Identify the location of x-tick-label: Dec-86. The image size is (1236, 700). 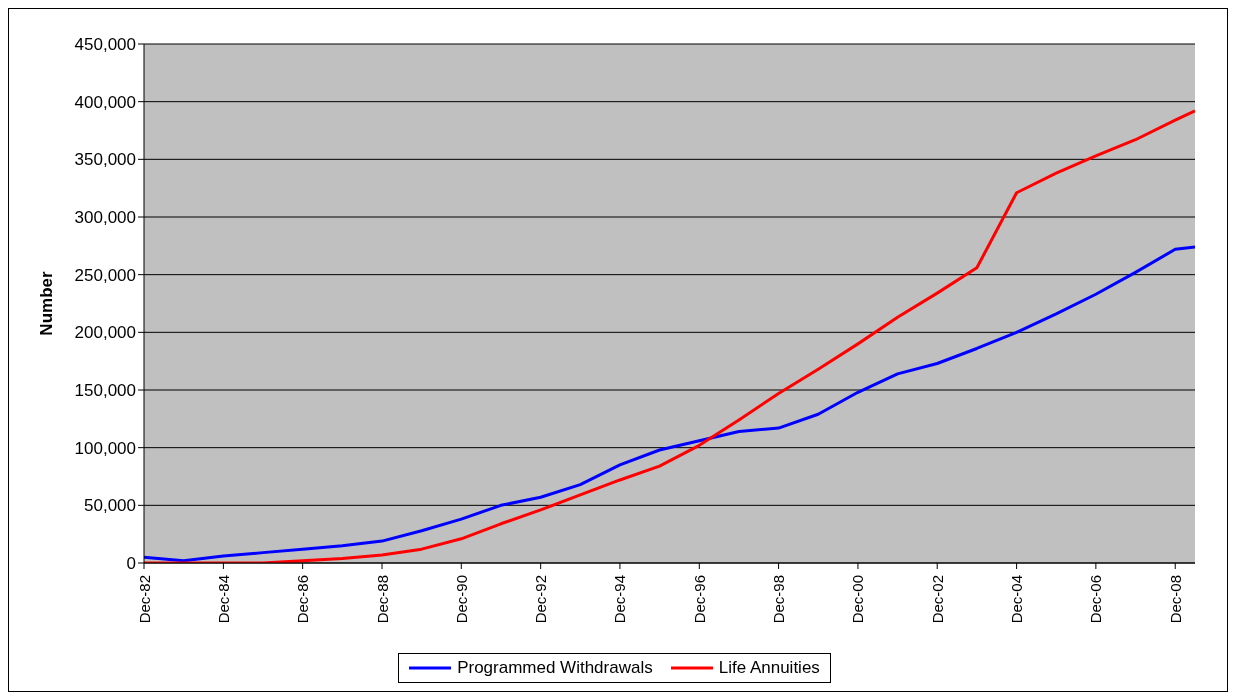
(303, 599).